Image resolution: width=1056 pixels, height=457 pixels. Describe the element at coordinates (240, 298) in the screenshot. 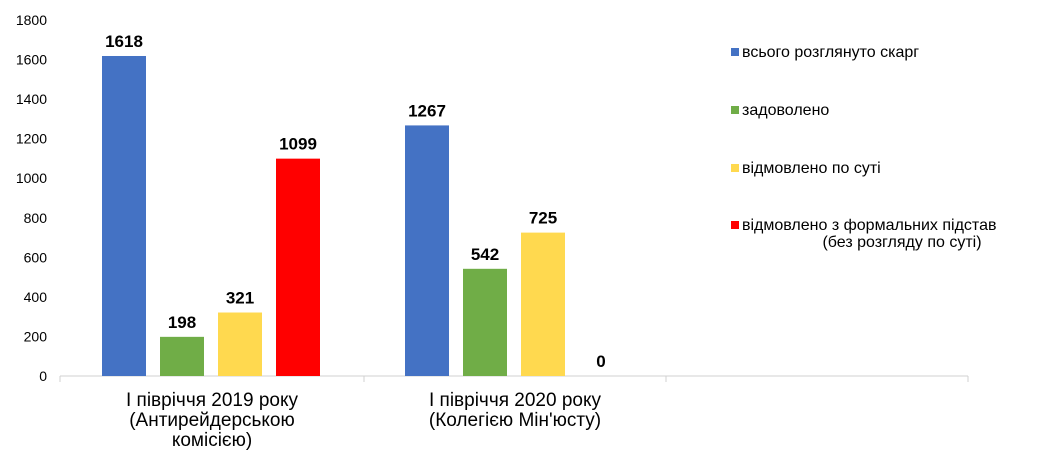

I see `data-label: 321` at that location.